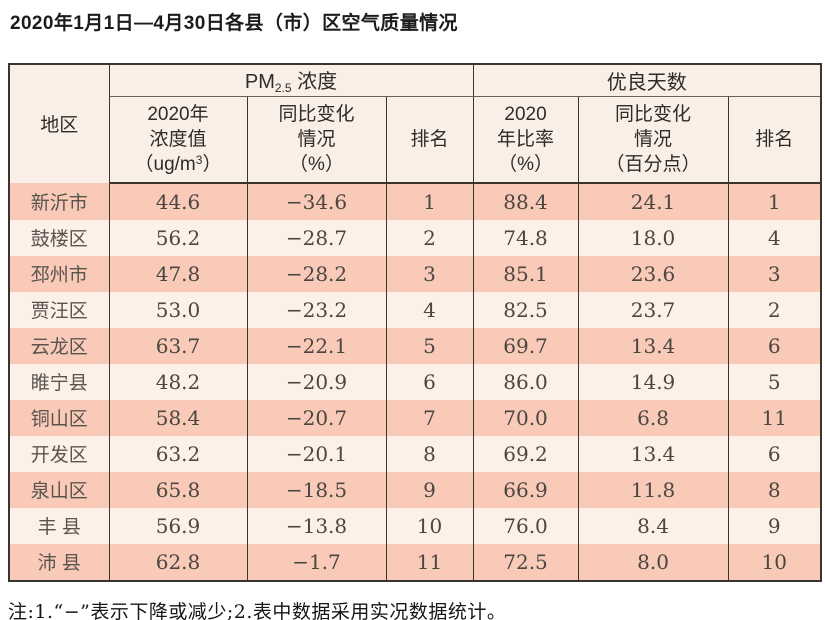  Describe the element at coordinates (653, 273) in the screenshot. I see `cell-gd-change: 23.6` at that location.